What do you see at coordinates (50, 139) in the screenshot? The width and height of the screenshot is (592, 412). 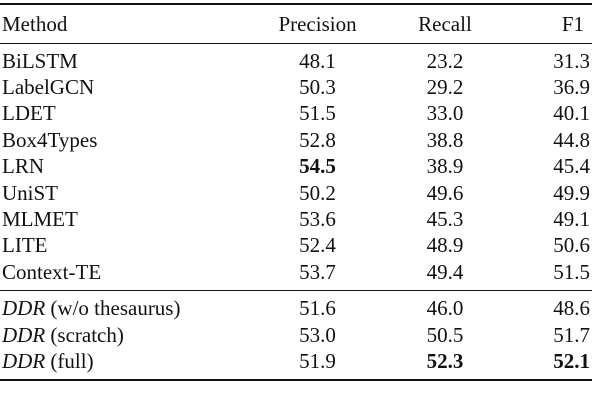 I see `cell-method: Box4Types` at bounding box center [50, 139].